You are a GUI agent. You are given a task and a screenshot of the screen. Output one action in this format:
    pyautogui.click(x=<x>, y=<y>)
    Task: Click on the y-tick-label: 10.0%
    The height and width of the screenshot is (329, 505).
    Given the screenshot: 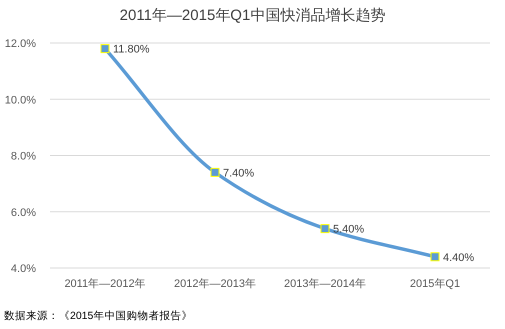 What is the action you would take?
    pyautogui.click(x=20, y=100)
    